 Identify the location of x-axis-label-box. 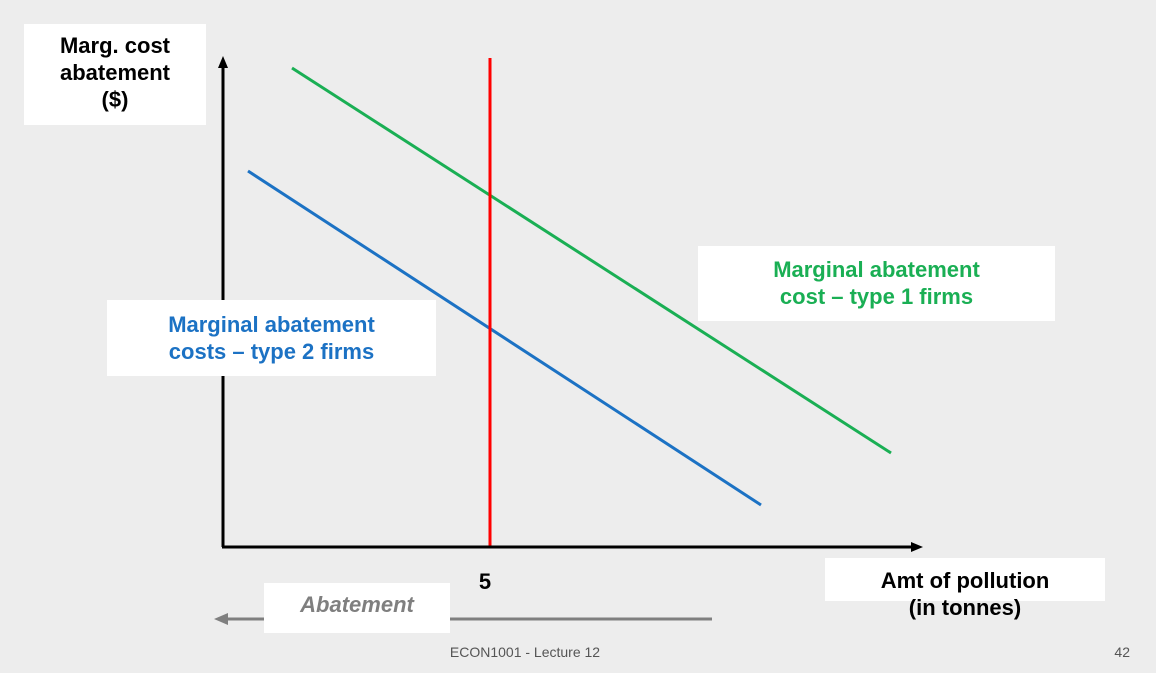
(965, 579).